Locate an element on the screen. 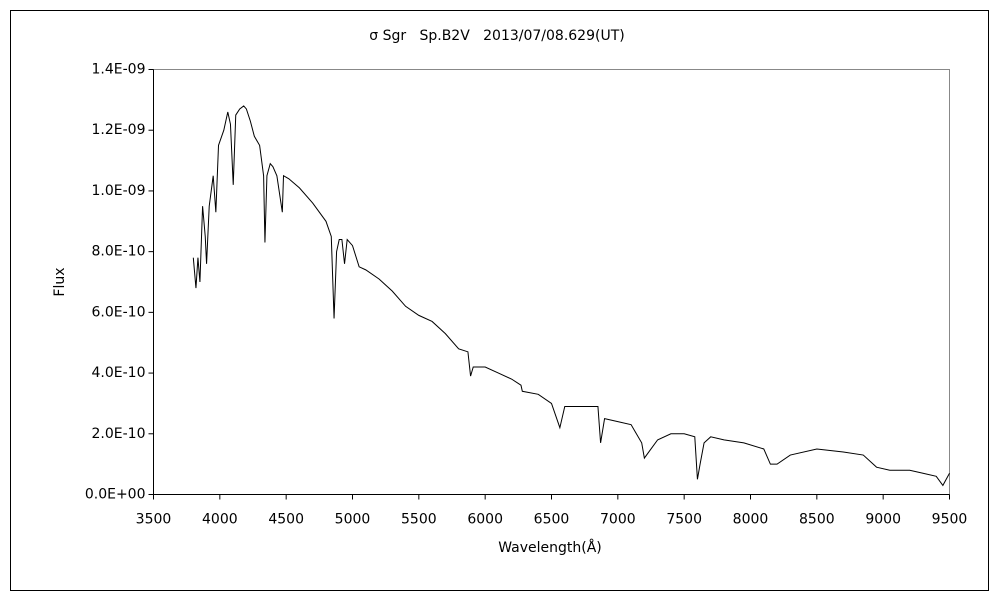 The image size is (1000, 600). x-tick-label: 7500 is located at coordinates (684, 520).